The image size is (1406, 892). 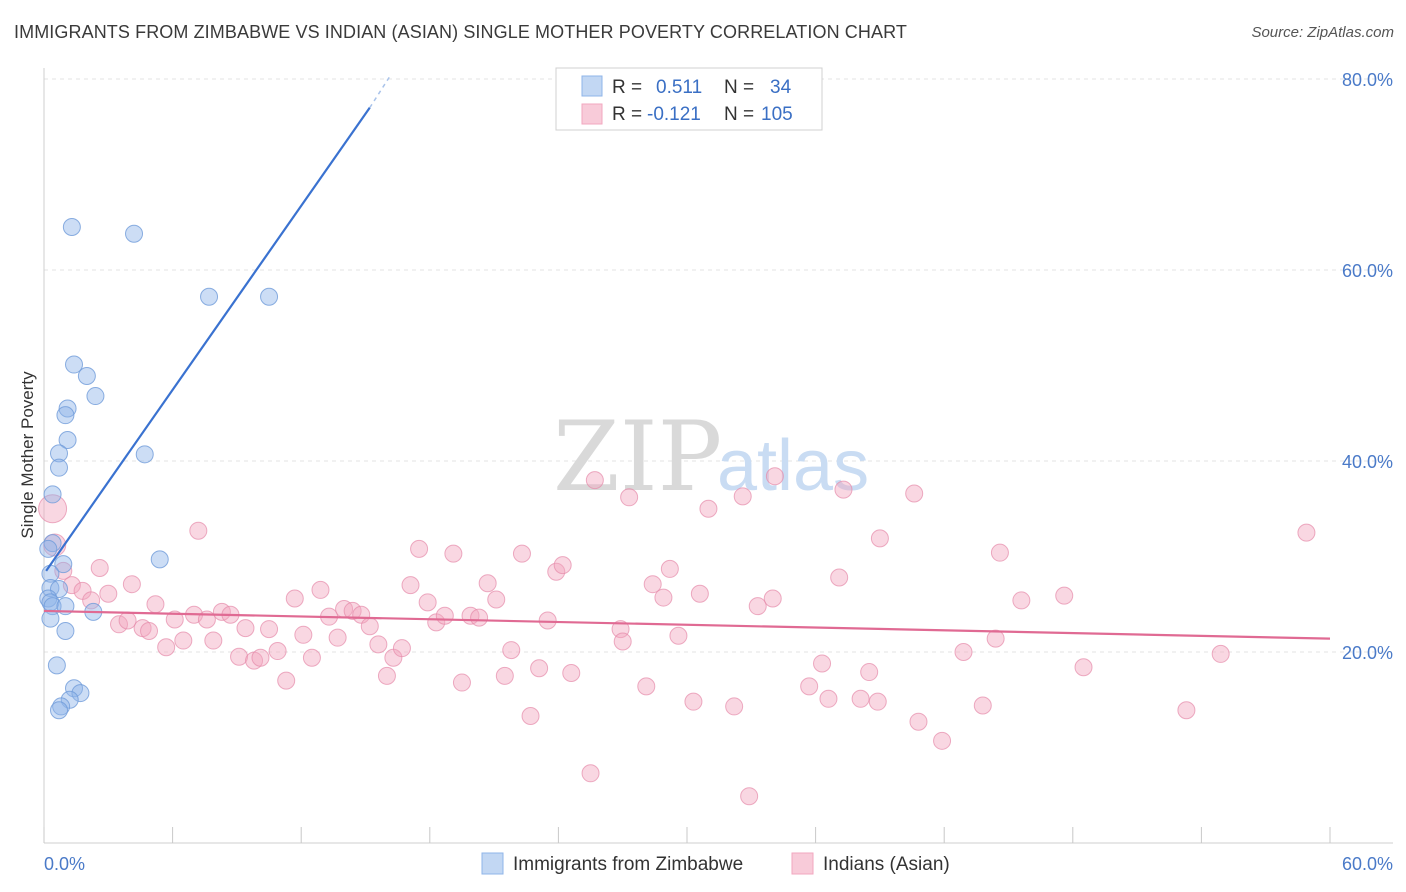 What do you see at coordinates (689, 99) in the screenshot?
I see `correlation-legend: R = 0.511 N = 34 R = -0.121 N = 105` at bounding box center [689, 99].